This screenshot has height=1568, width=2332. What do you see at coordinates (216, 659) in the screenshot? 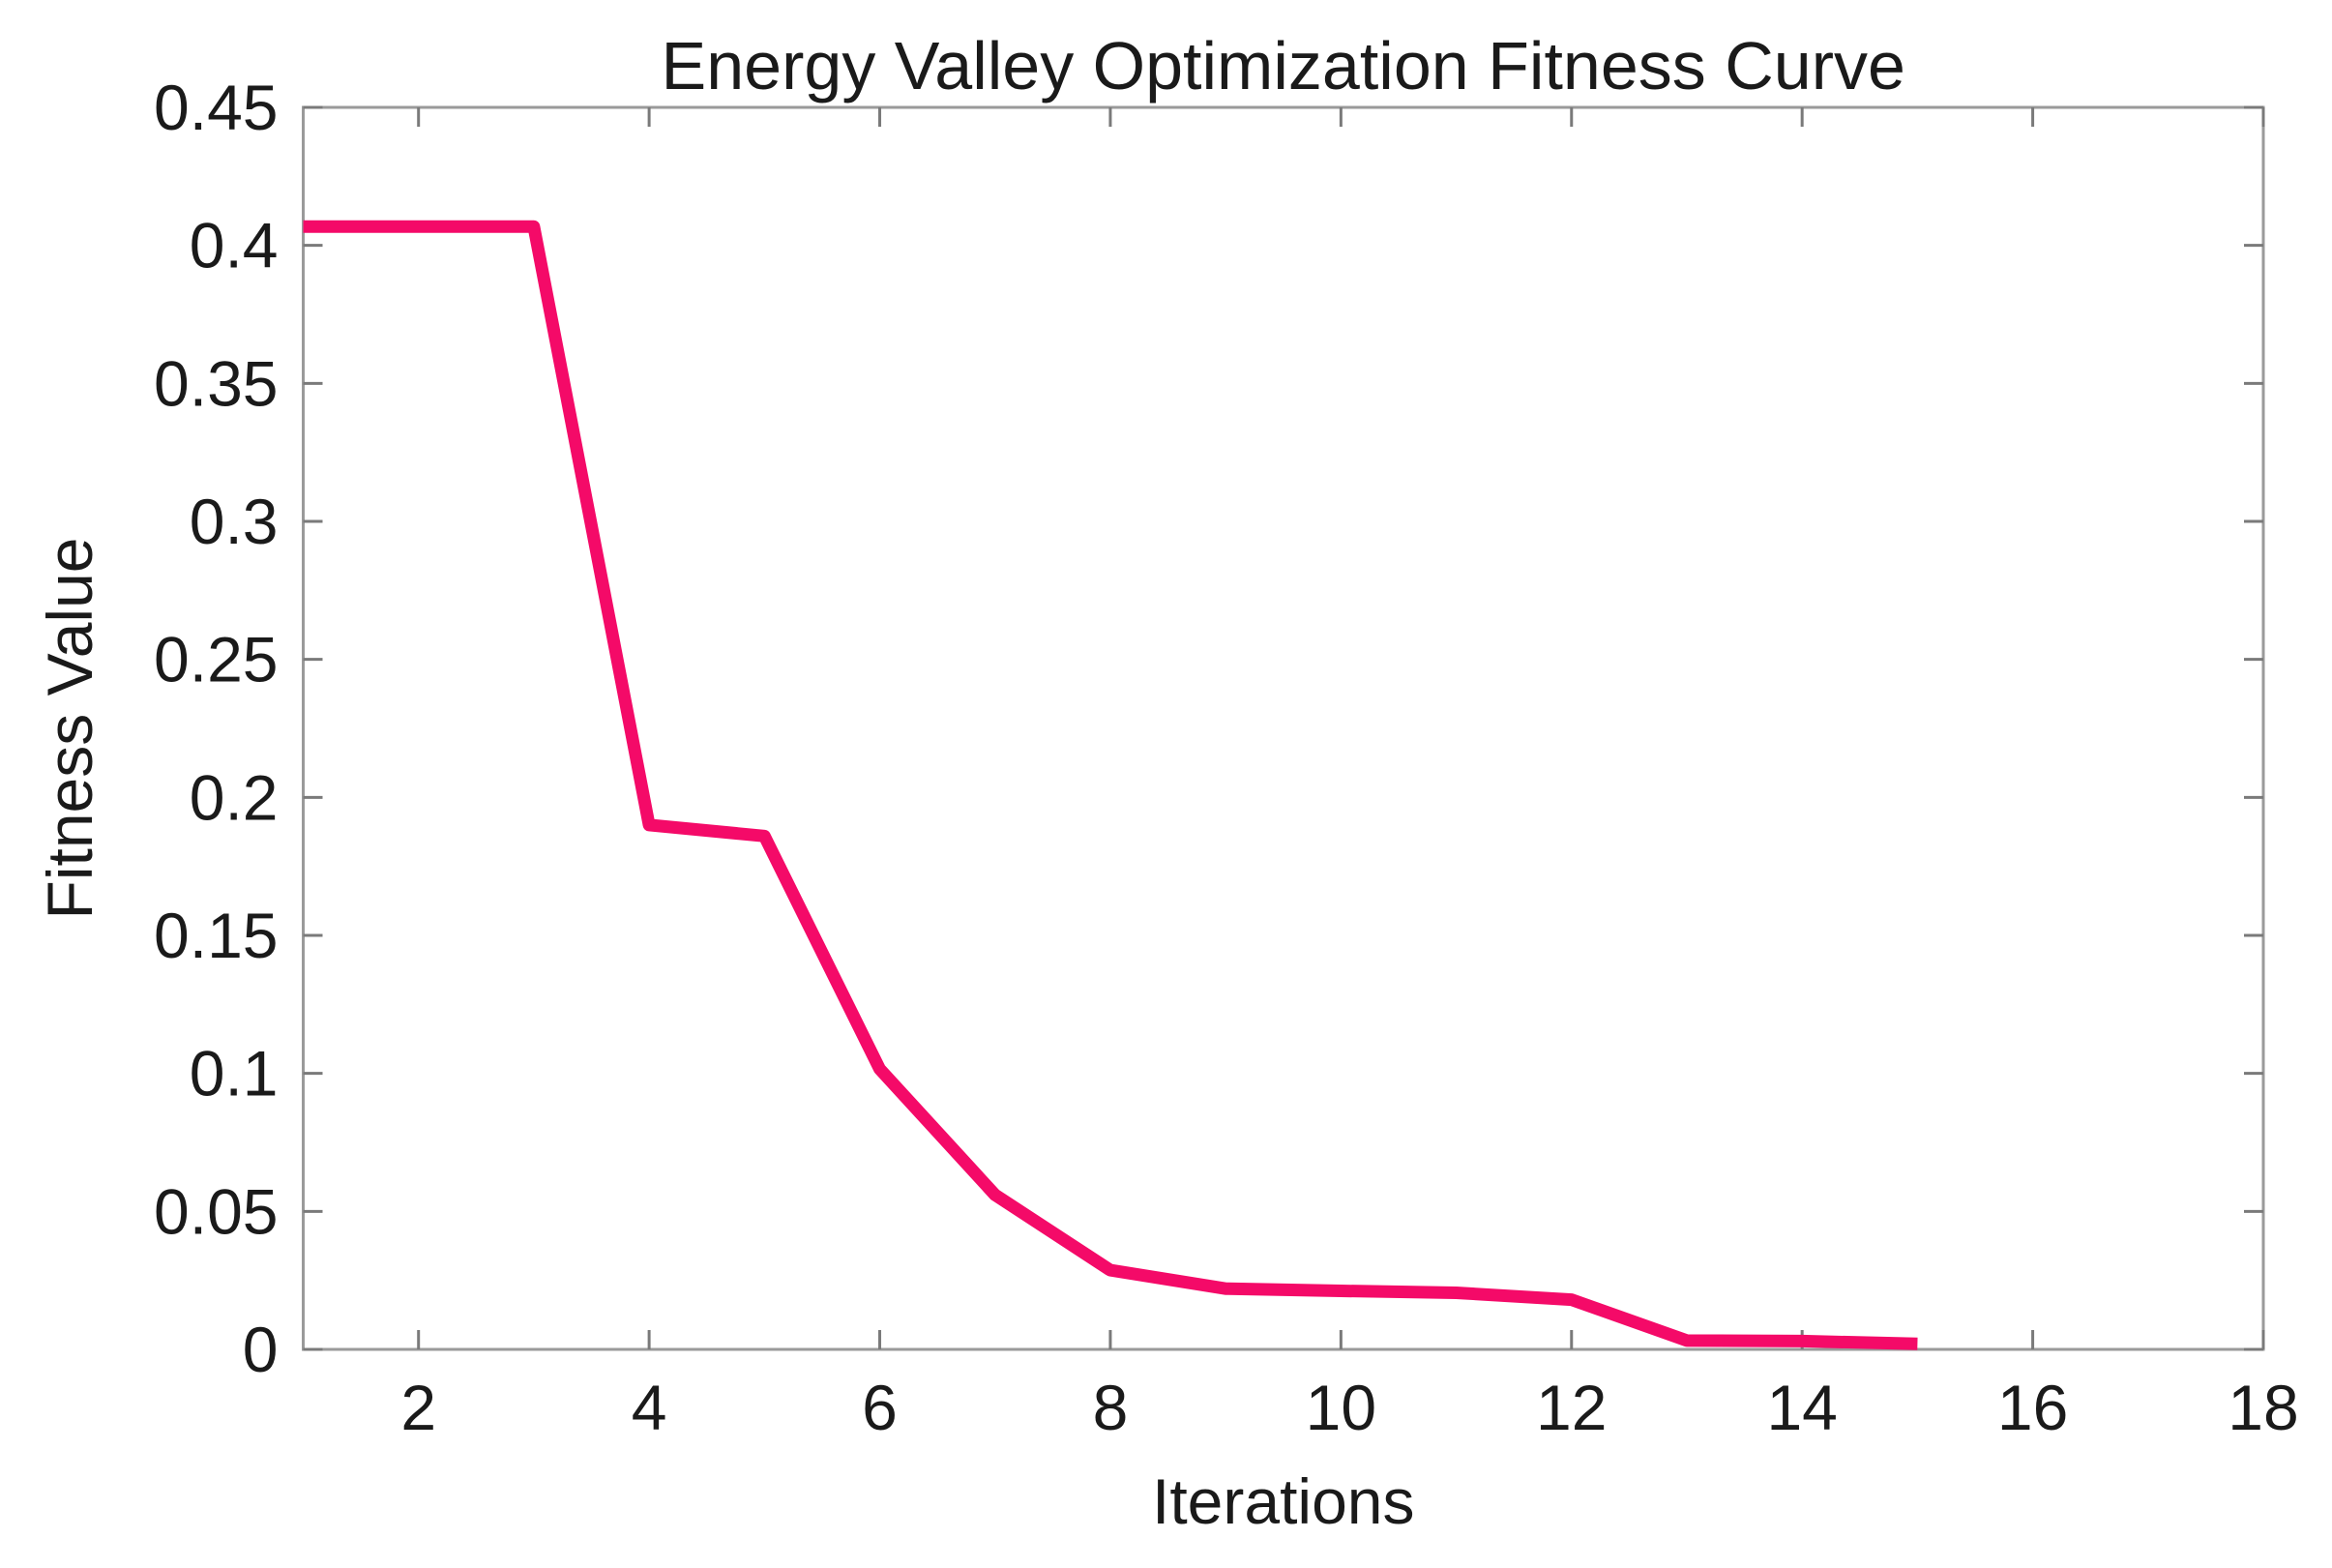
I see `y-tick-label: 0.25` at bounding box center [216, 659].